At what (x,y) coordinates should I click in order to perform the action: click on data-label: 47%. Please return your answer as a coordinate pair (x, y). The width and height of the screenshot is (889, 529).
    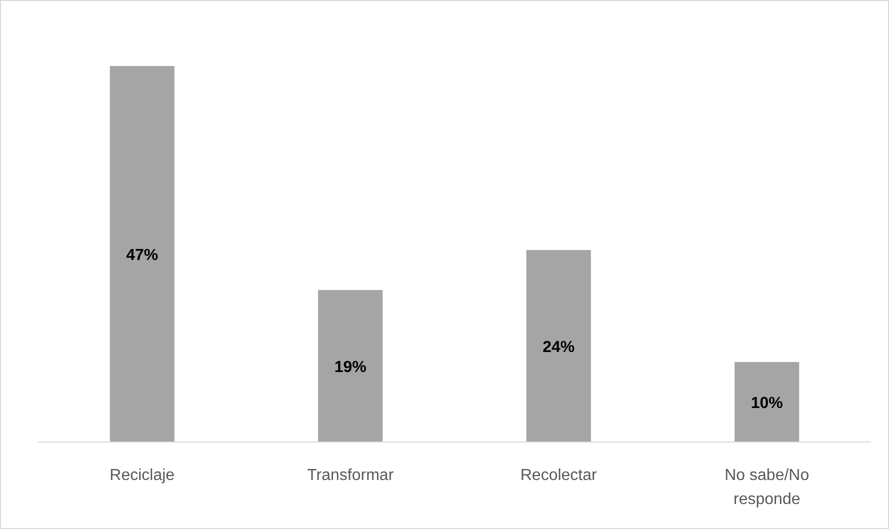
    Looking at the image, I should click on (142, 255).